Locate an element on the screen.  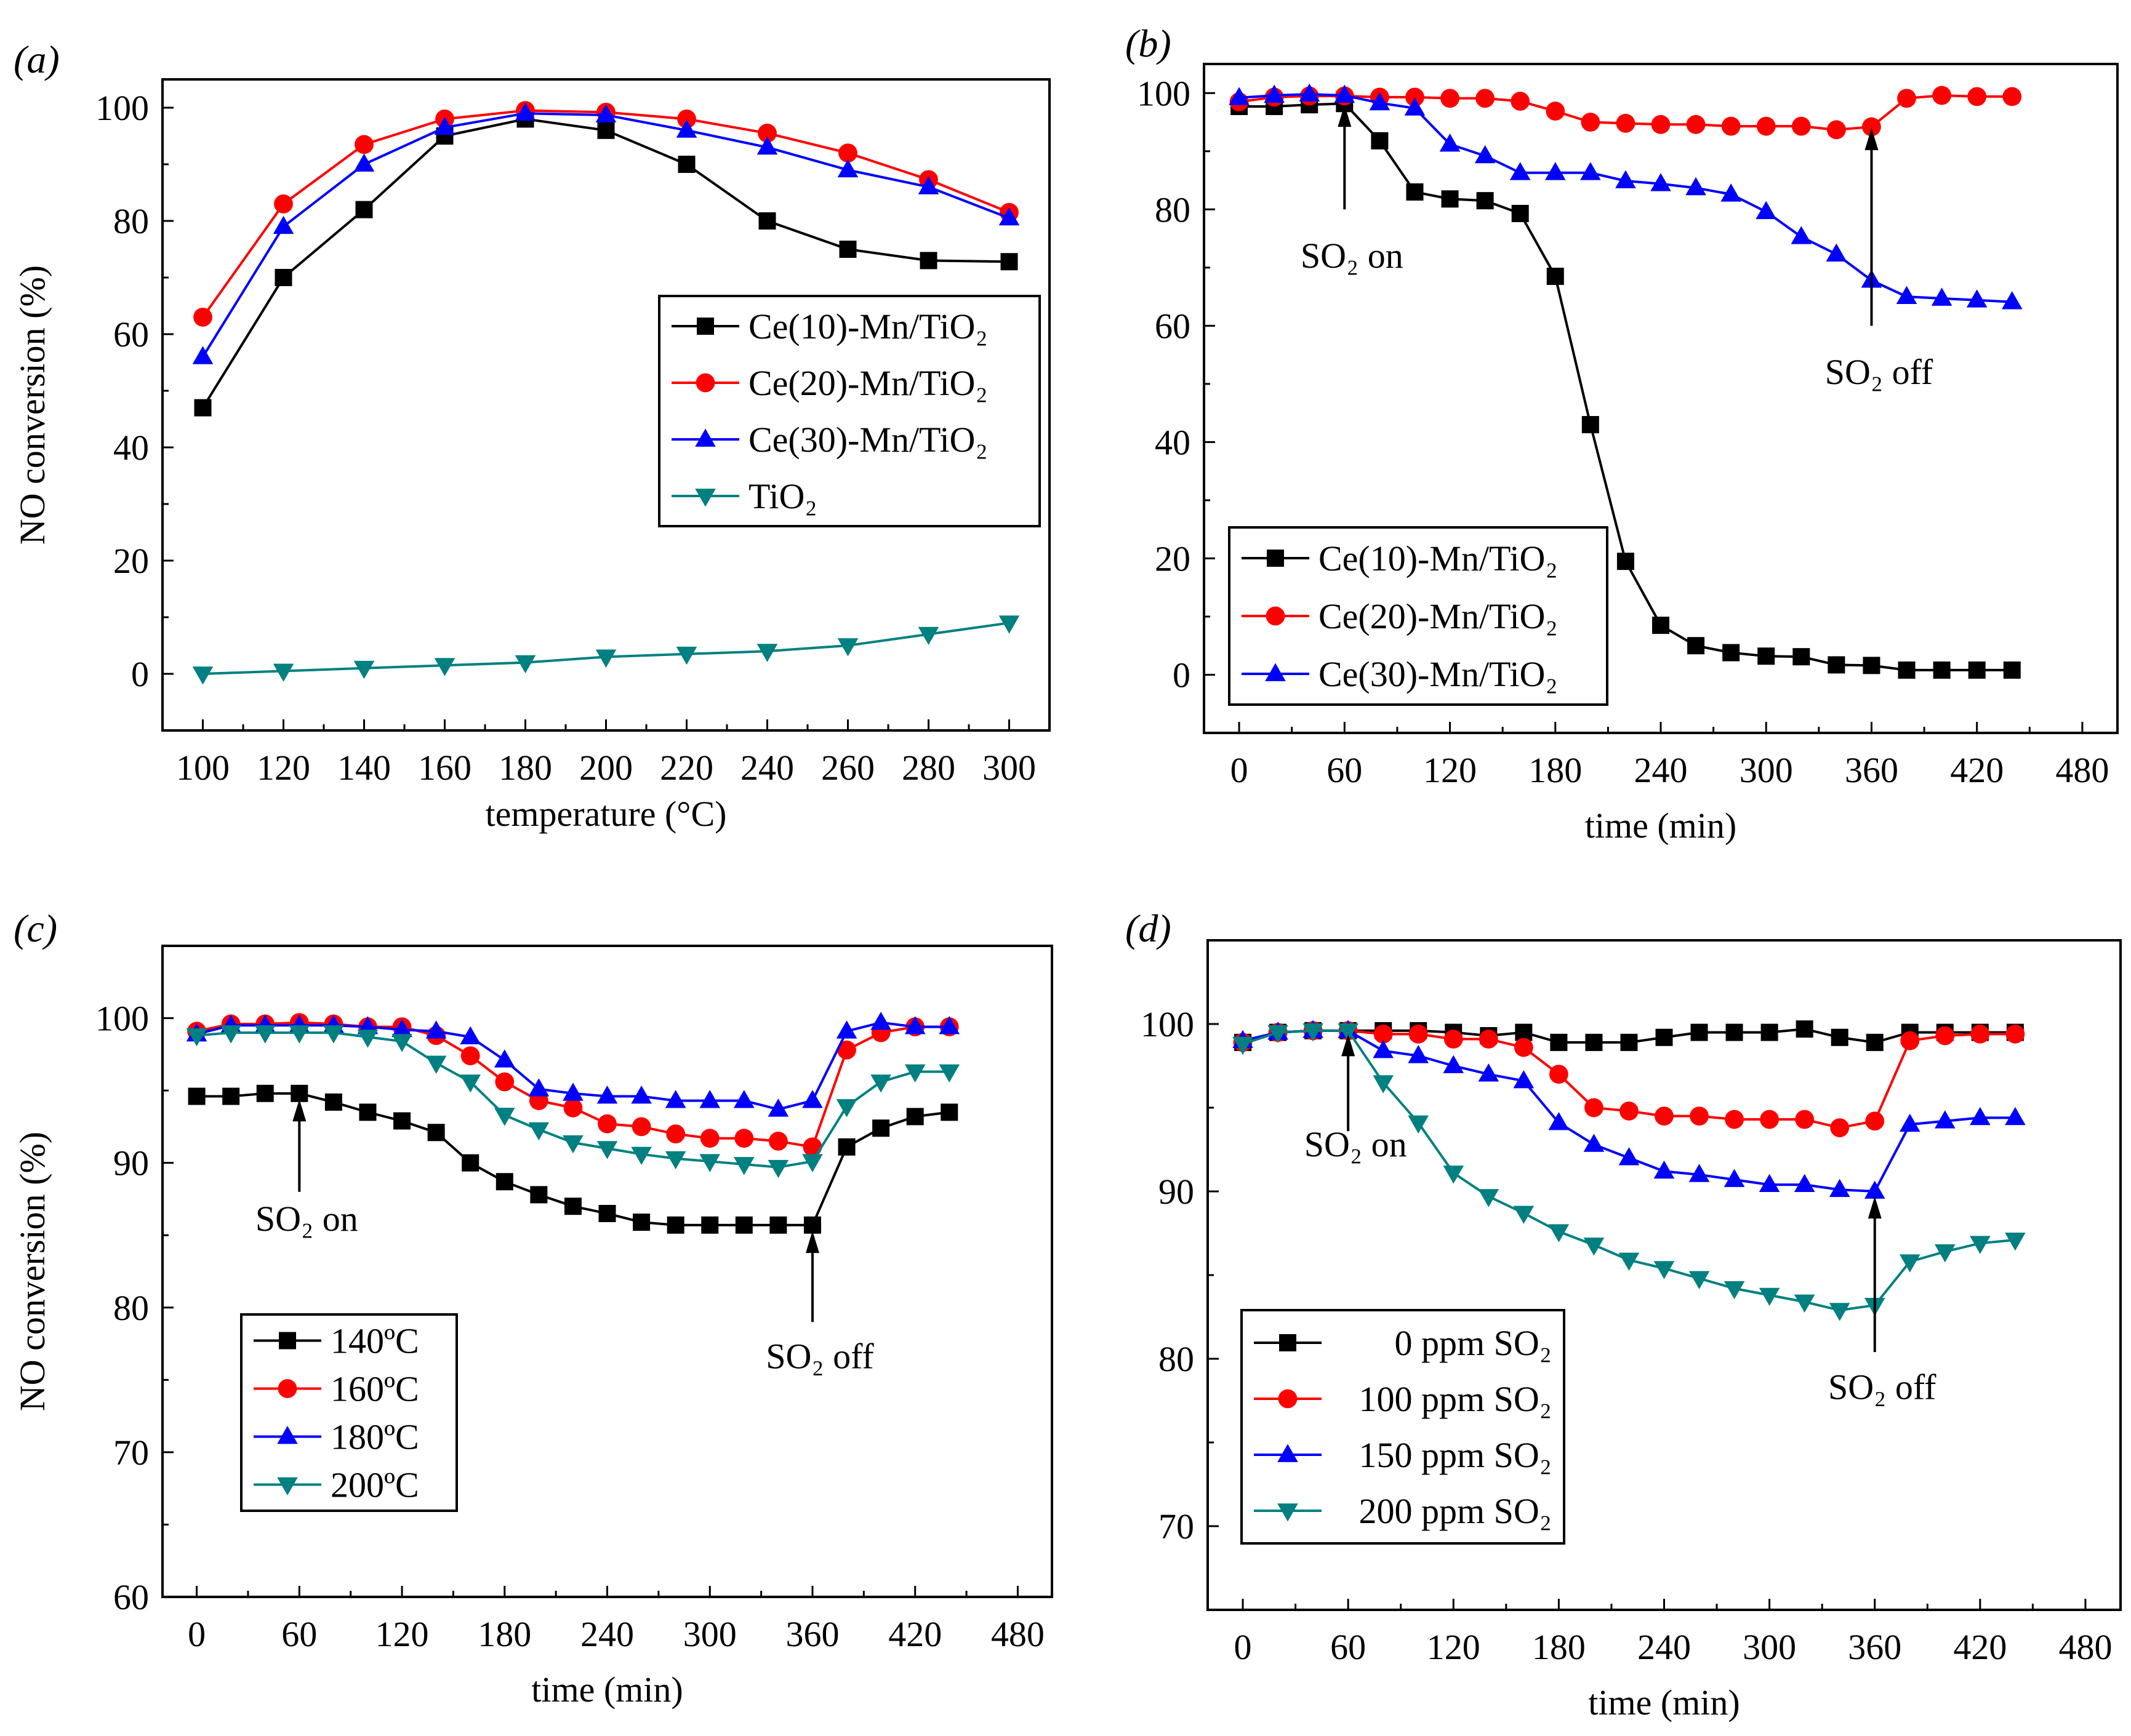
x-tick-label: 280 is located at coordinates (928, 768).